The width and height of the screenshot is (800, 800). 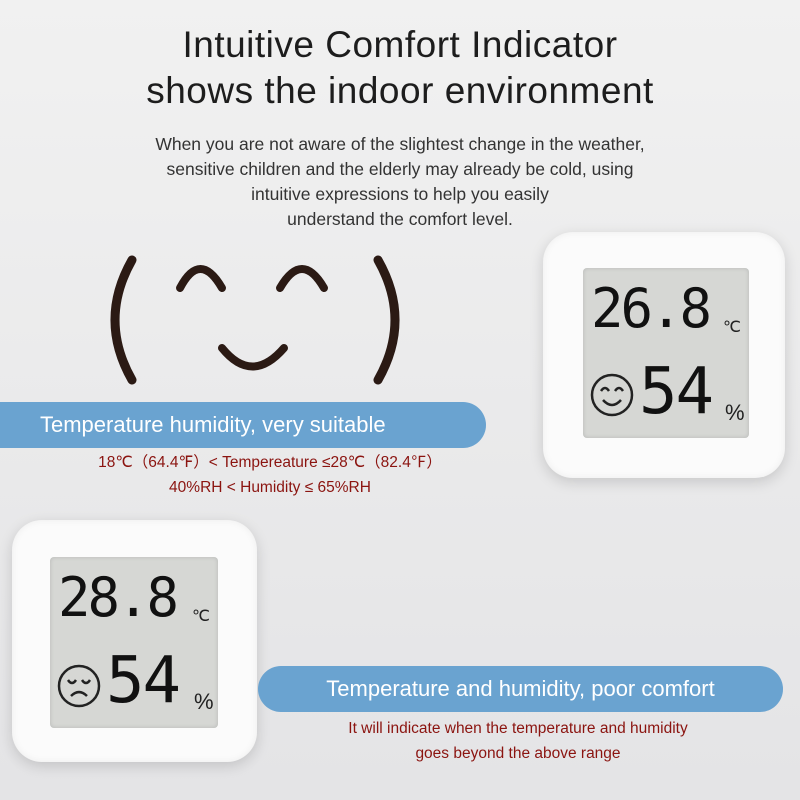 What do you see at coordinates (253, 357) in the screenshot?
I see `mouth` at bounding box center [253, 357].